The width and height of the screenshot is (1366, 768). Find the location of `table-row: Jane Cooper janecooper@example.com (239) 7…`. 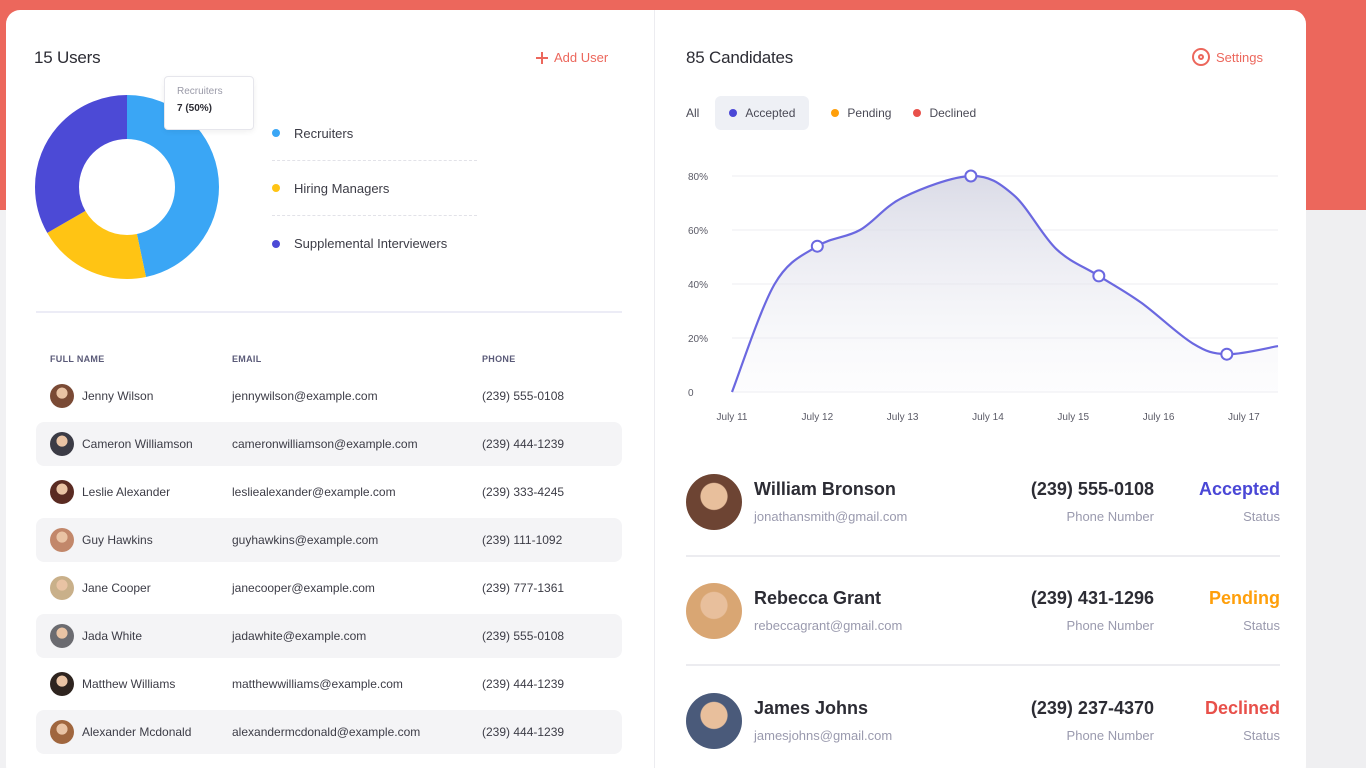

table-row: Jane Cooper janecooper@example.com (239) 7… is located at coordinates (329, 588).